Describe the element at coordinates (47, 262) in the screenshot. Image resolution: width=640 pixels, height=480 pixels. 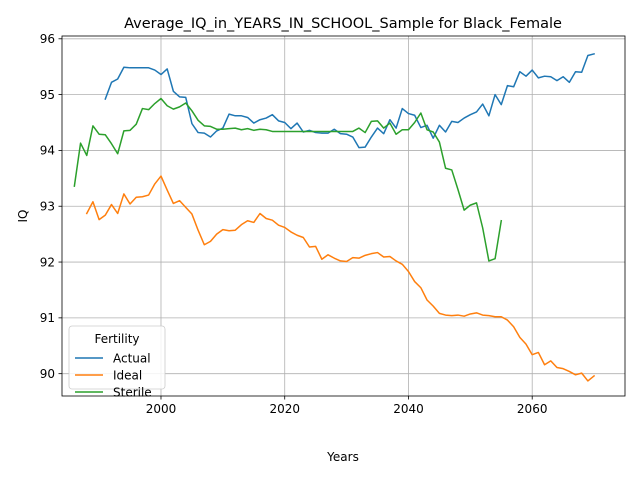
I see `y-tick-label: 92` at that location.